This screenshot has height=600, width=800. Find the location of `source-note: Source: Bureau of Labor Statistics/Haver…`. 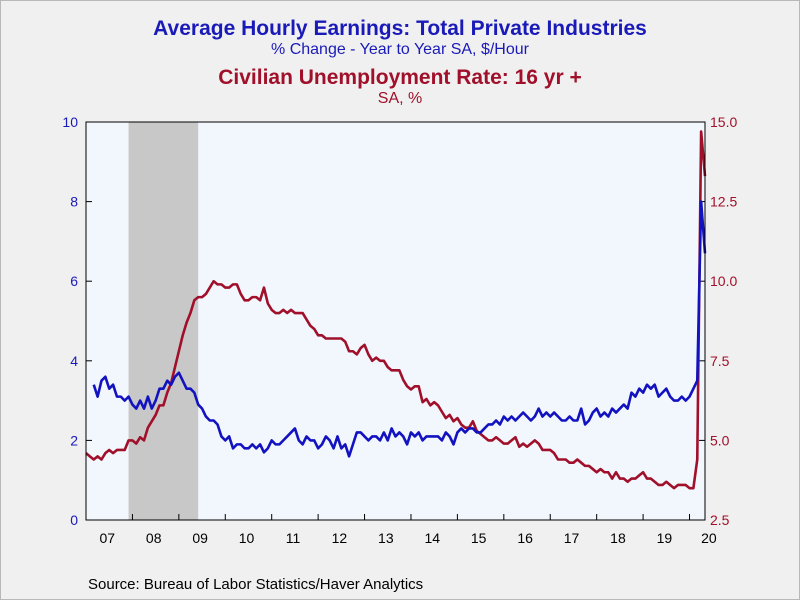

source-note: Source: Bureau of Labor Statistics/Haver… is located at coordinates (256, 584).